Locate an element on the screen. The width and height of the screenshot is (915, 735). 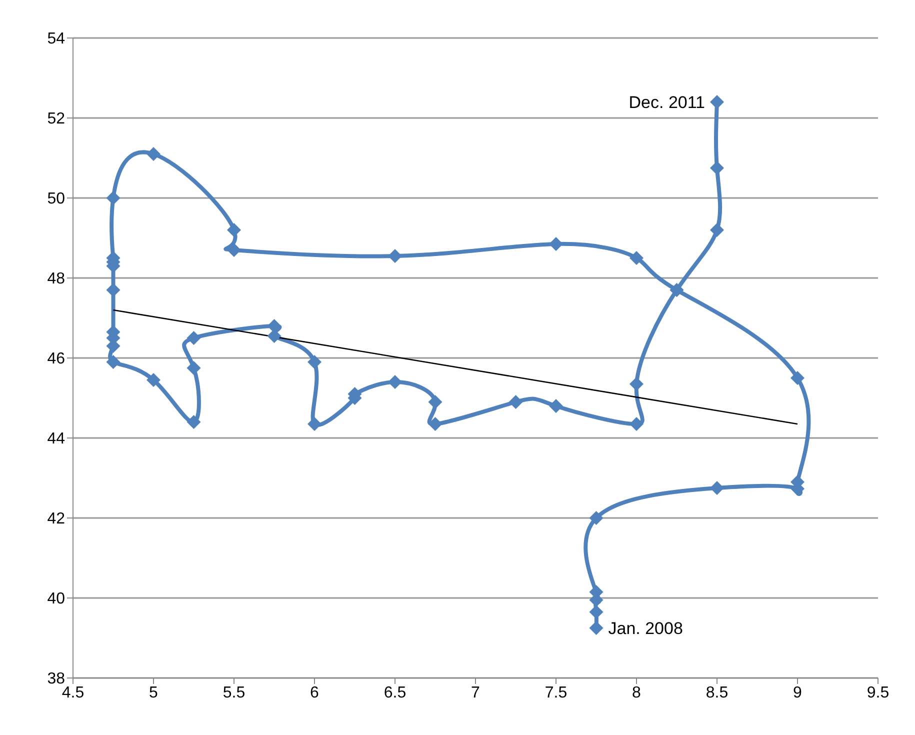
y-tick-label: 42 is located at coordinates (56, 519).